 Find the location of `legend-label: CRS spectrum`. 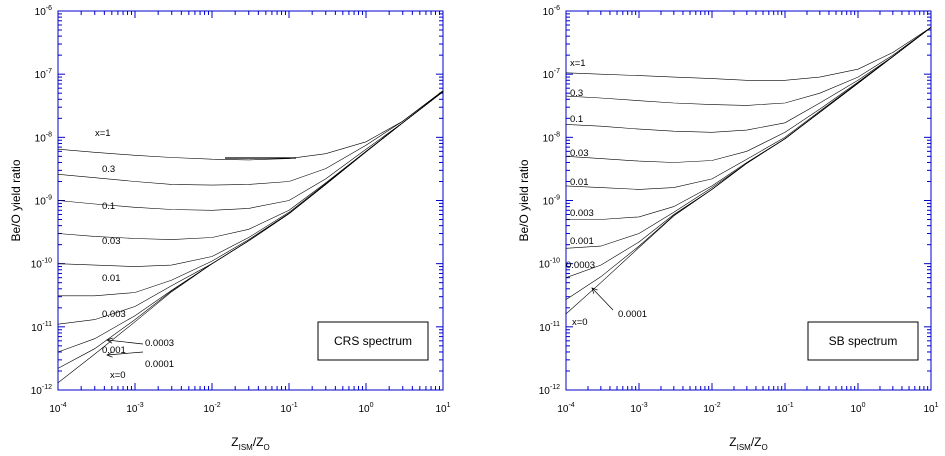

legend-label: CRS spectrum is located at coordinates (373, 341).